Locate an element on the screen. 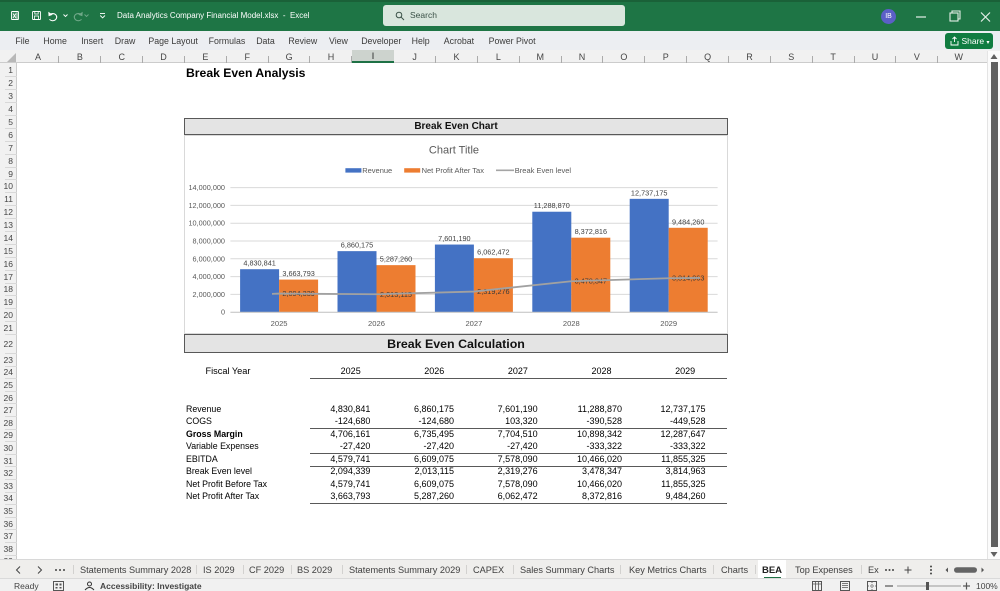 Image resolution: width=1000 pixels, height=591 pixels. svg-text: 2028 is located at coordinates (571, 323).